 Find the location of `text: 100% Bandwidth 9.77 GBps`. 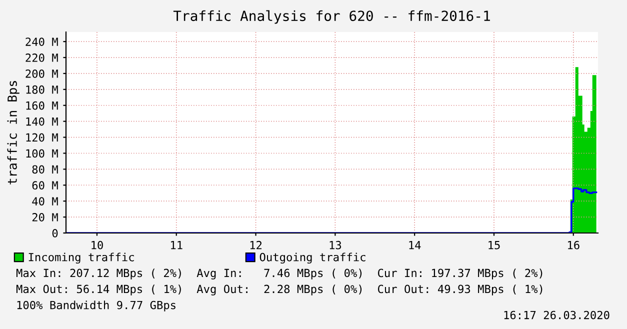

text: 100% Bandwidth 9.77 GBps is located at coordinates (96, 306).